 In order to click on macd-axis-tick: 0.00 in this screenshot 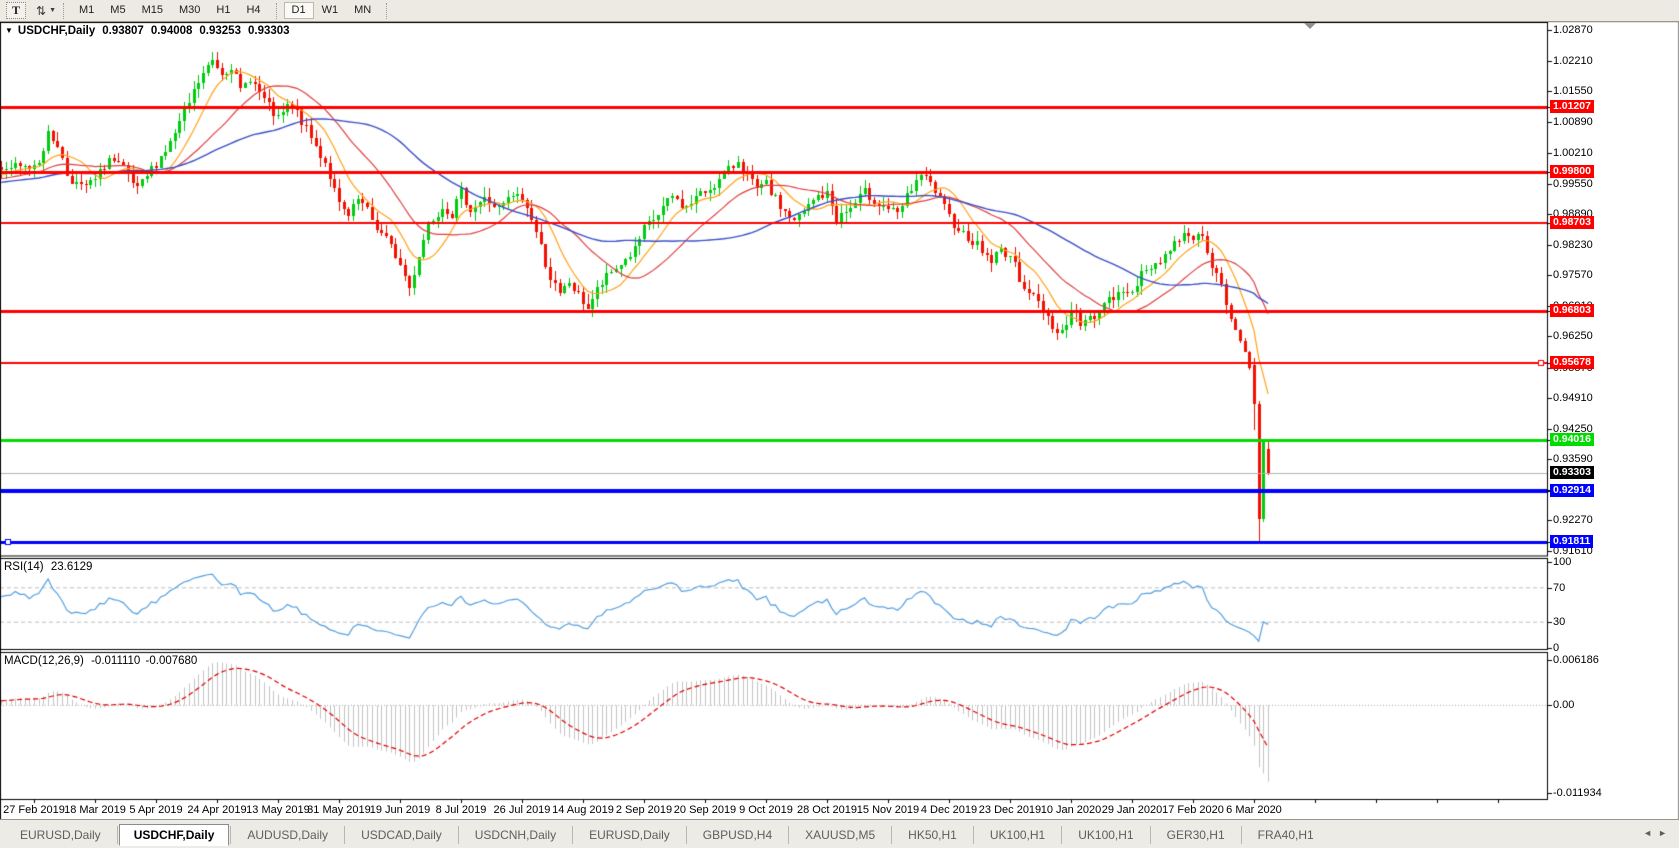, I will do `click(1564, 705)`.